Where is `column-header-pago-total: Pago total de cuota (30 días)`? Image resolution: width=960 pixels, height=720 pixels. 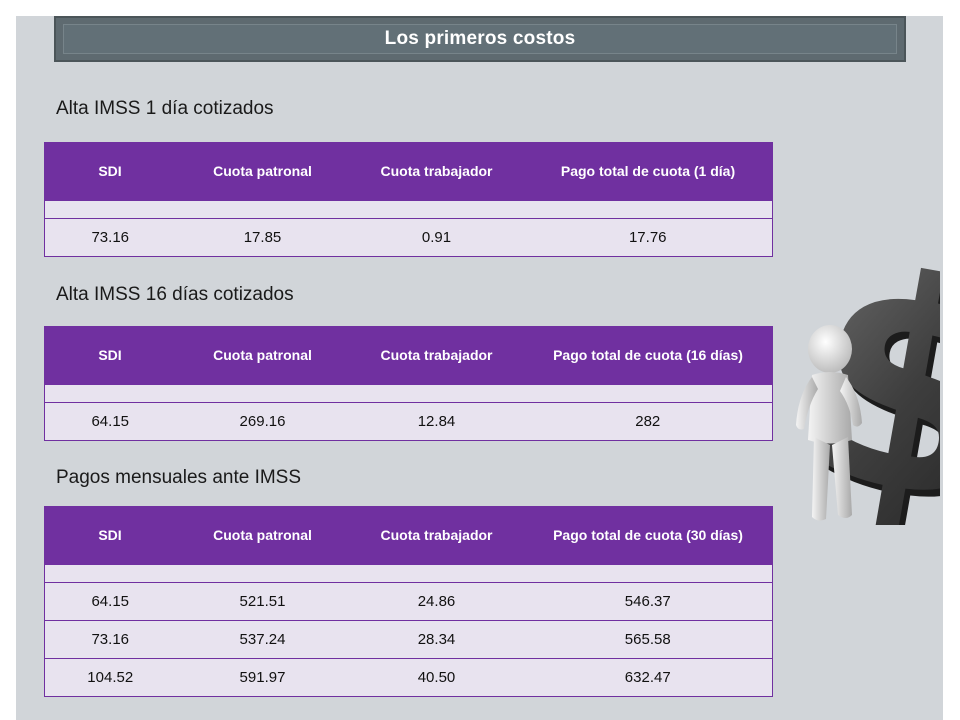
column-header-pago-total: Pago total de cuota (30 días) is located at coordinates (648, 535).